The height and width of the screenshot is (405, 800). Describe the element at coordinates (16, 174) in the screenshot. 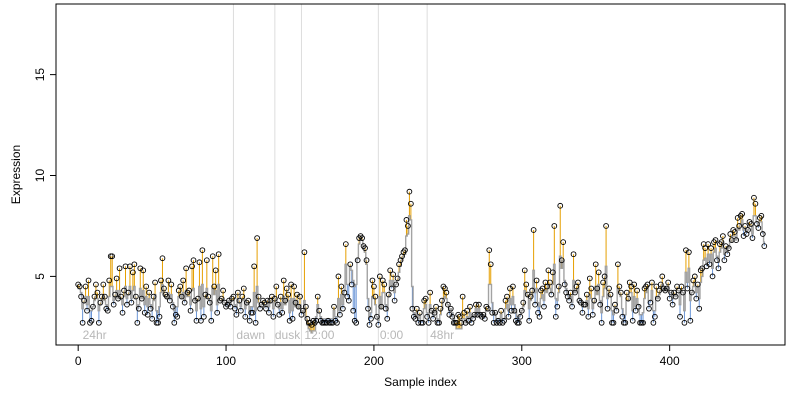

I see `y-axis-title: Expression` at that location.